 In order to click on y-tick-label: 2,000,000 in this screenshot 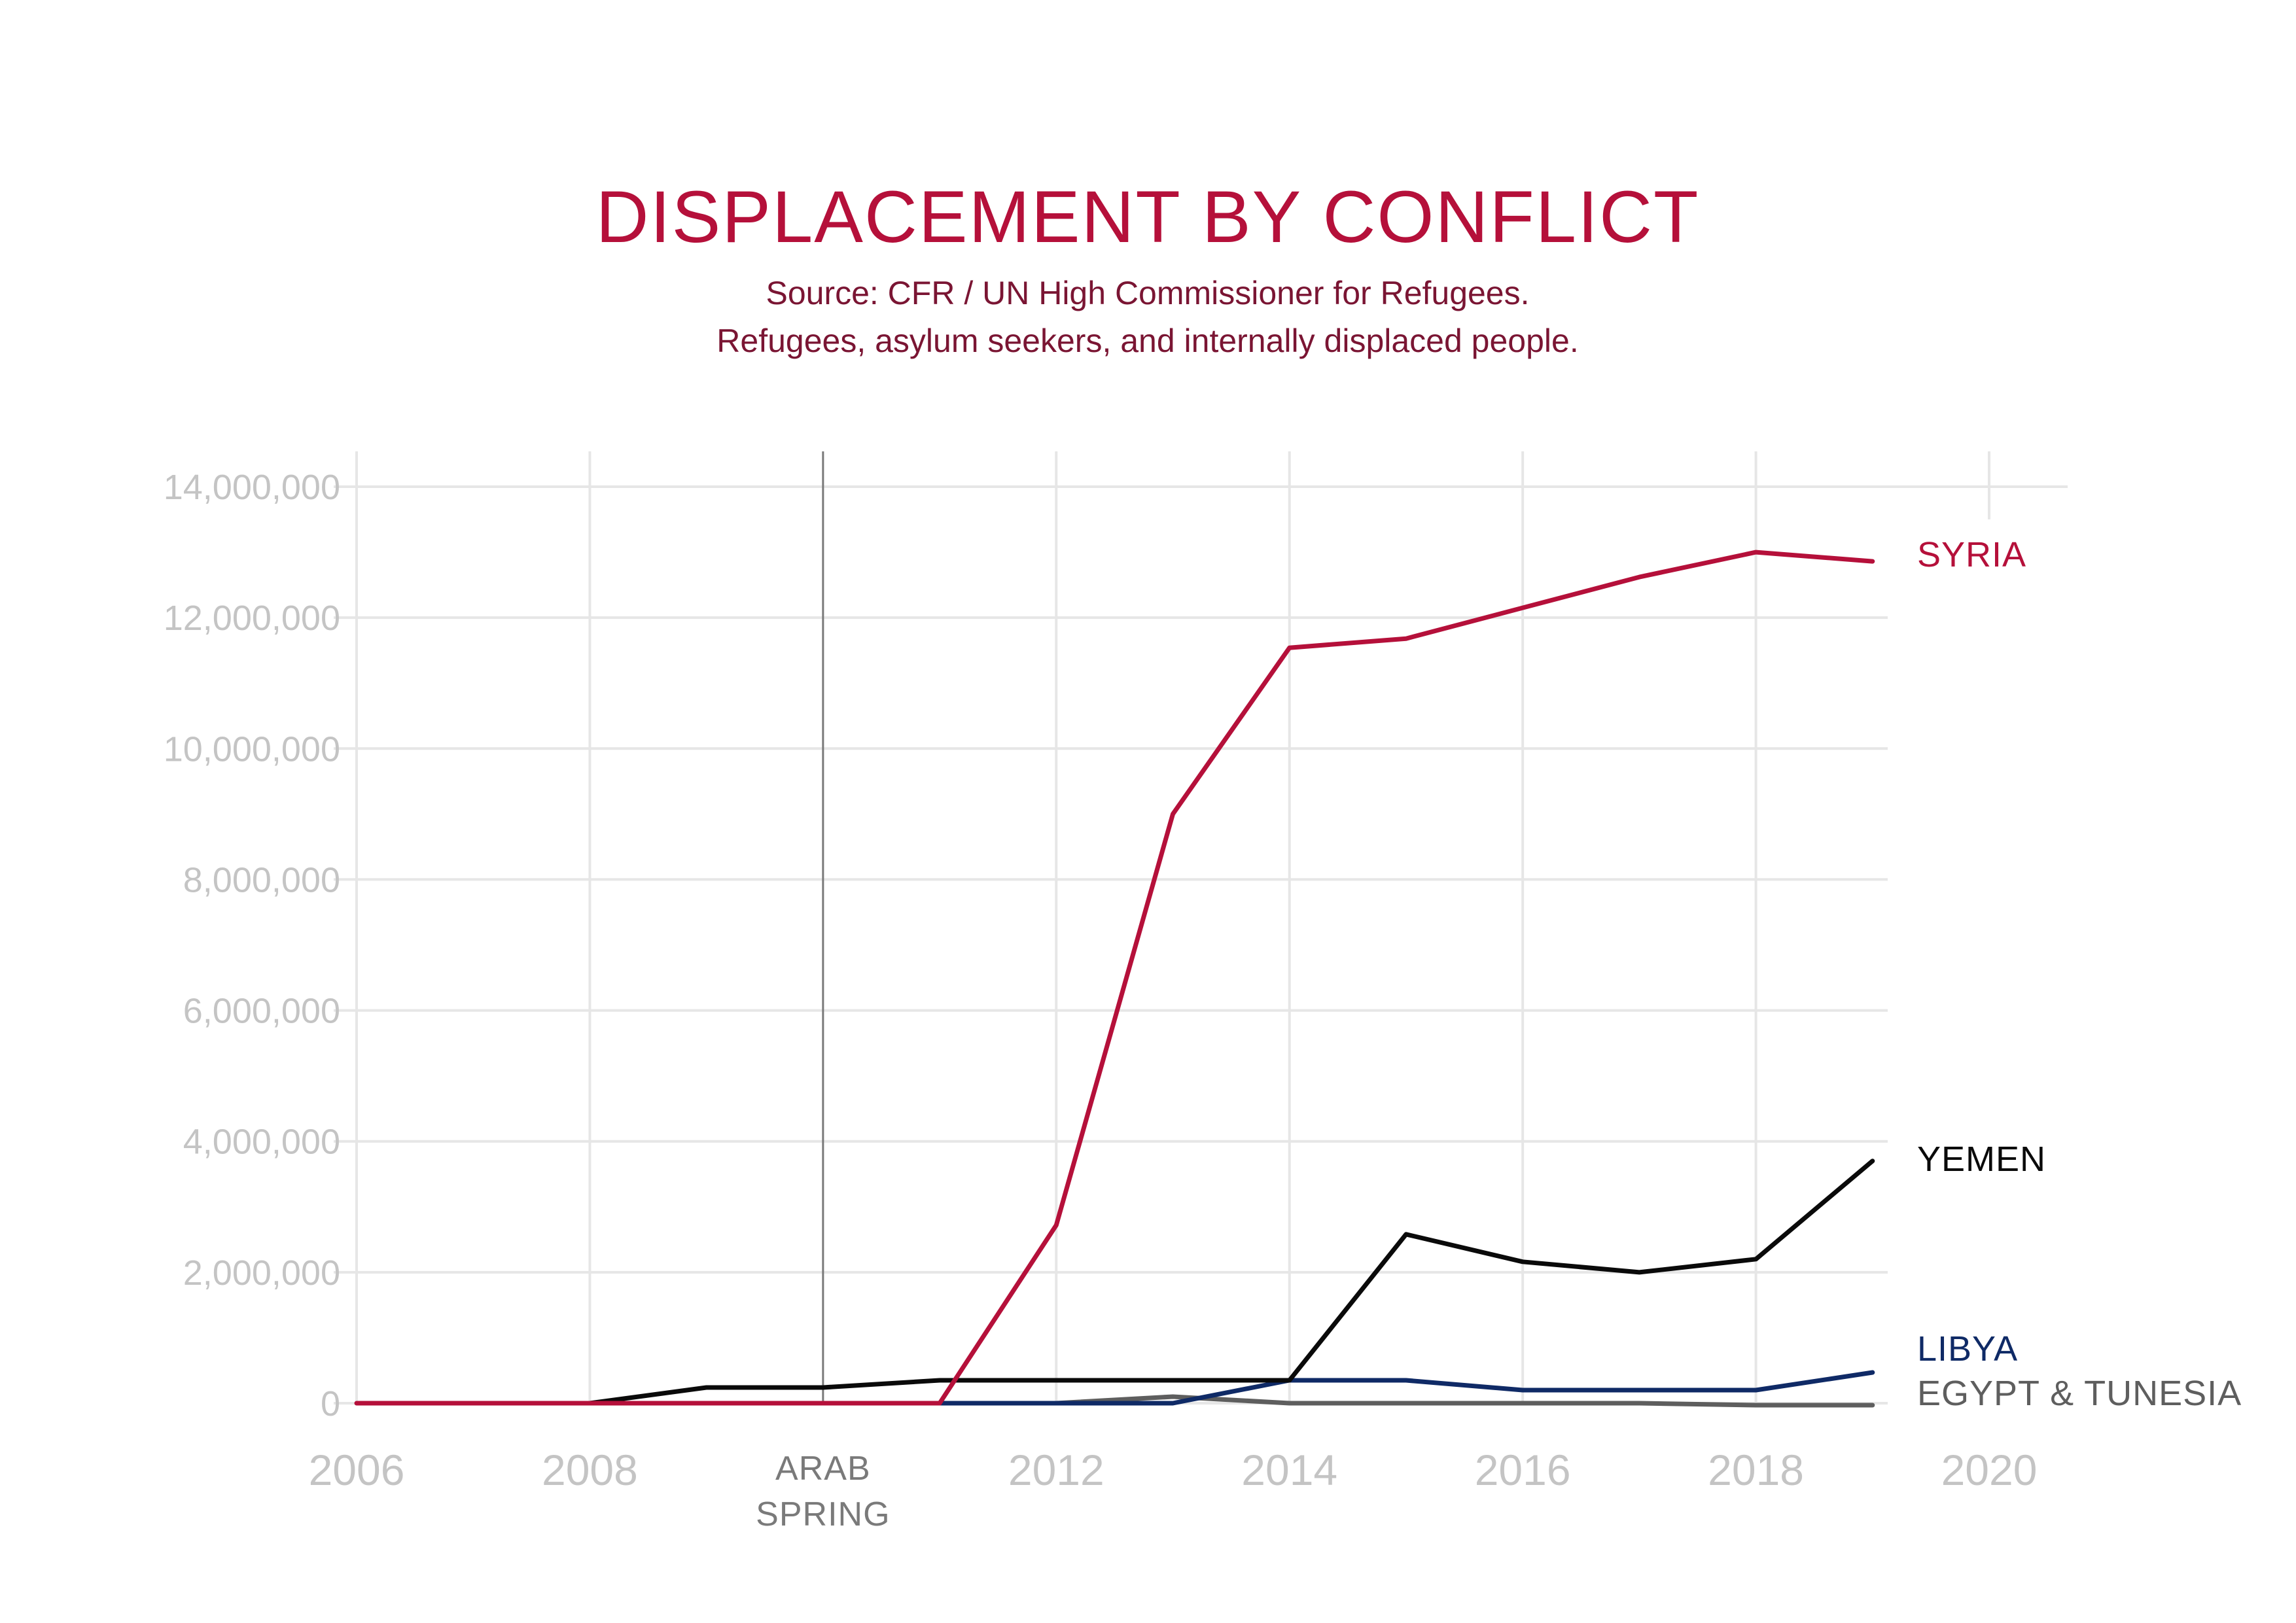, I will do `click(261, 1273)`.